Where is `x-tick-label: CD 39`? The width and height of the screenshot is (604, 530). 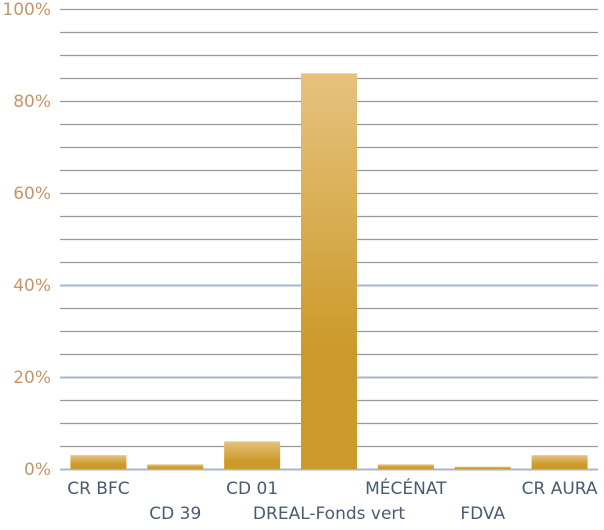 x-tick-label: CD 39 is located at coordinates (175, 514).